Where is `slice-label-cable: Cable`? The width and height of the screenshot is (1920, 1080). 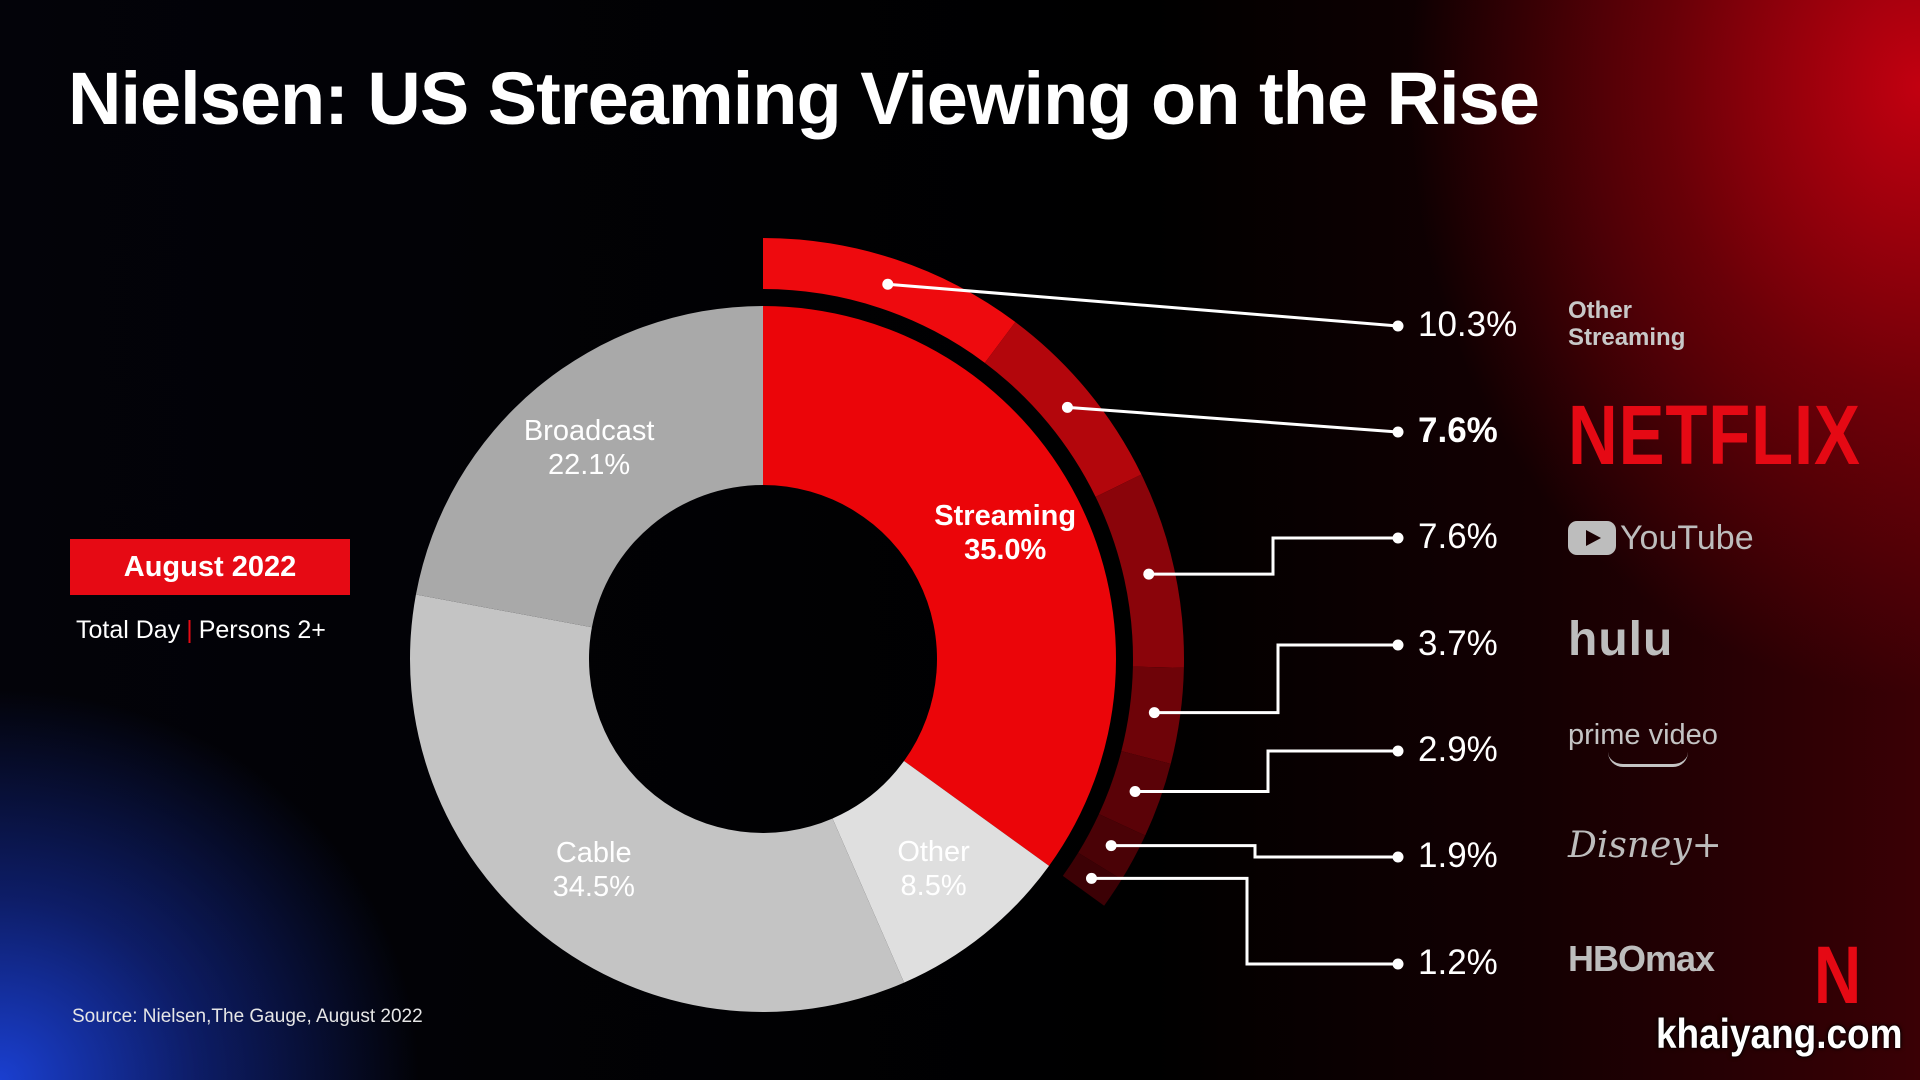
slice-label-cable: Cable is located at coordinates (594, 853).